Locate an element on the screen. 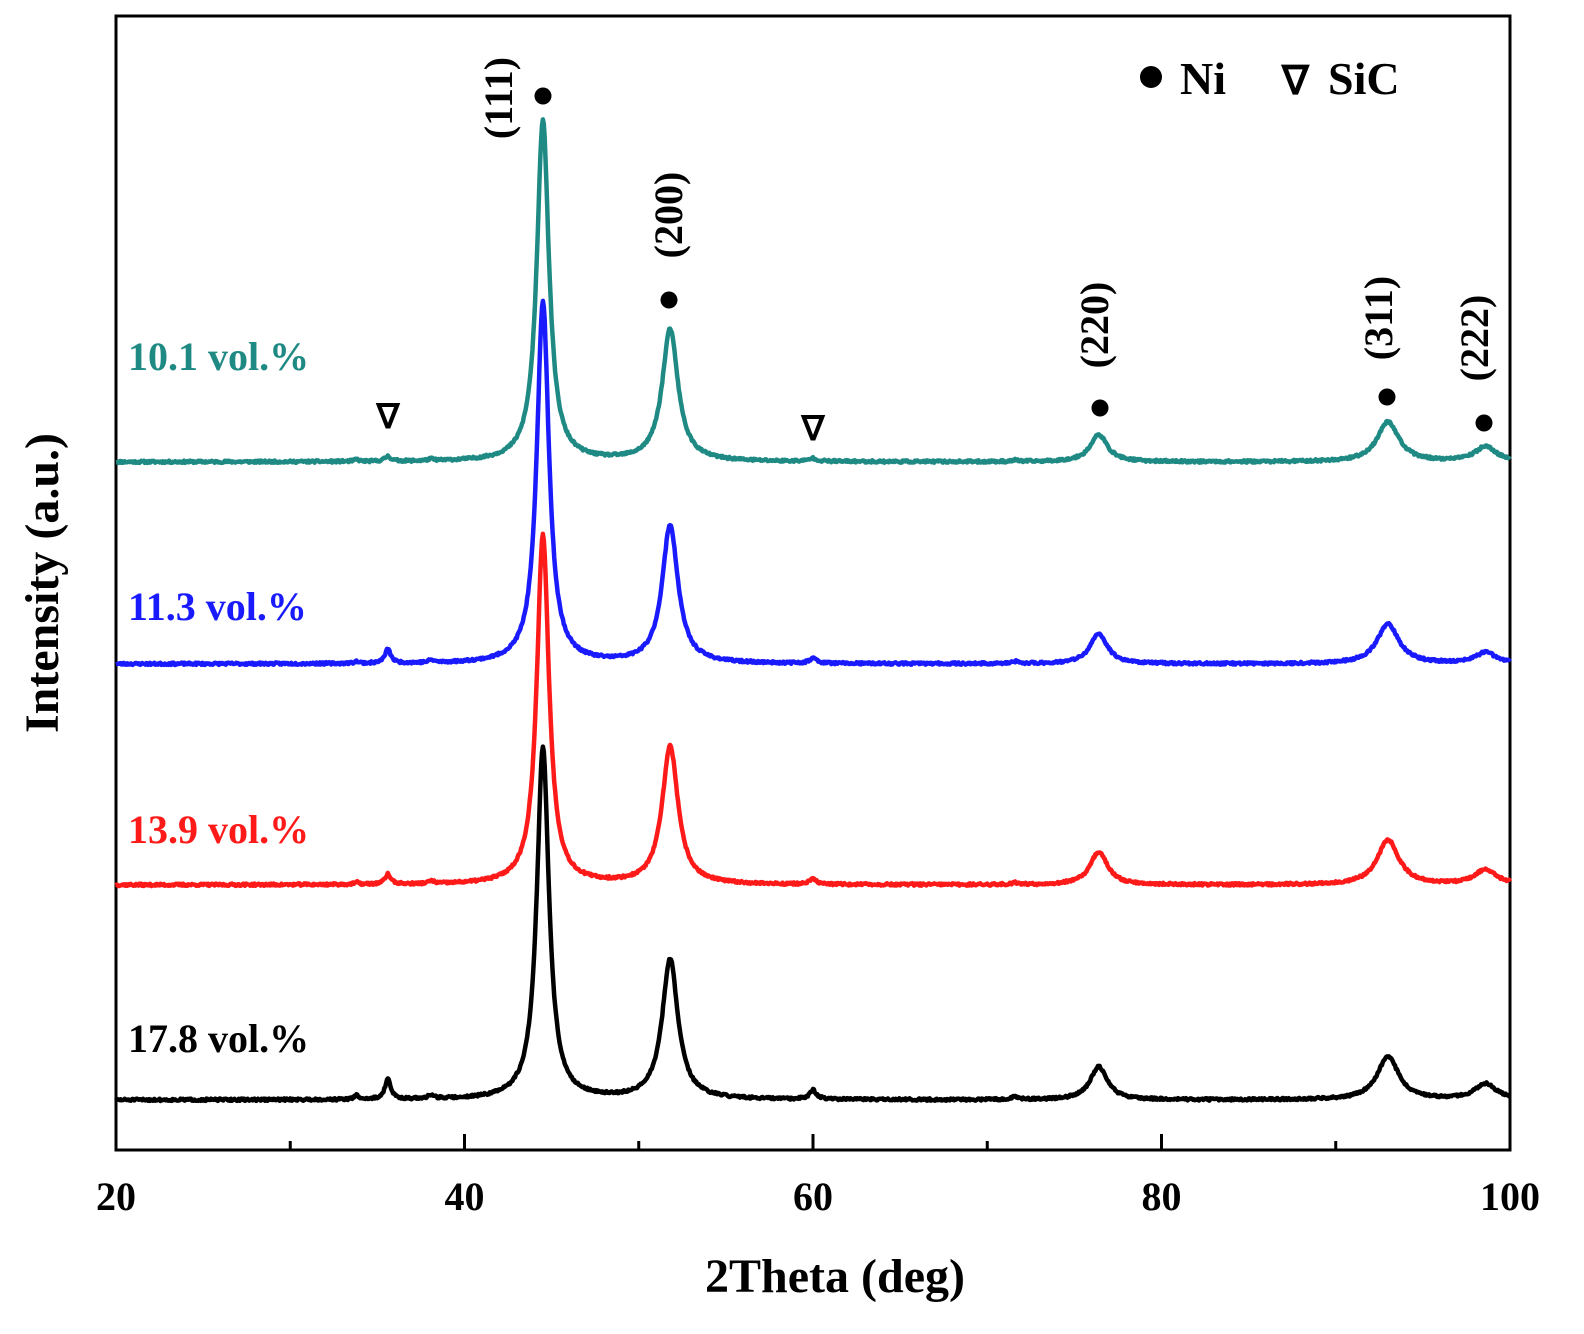 This screenshot has height=1334, width=1584. miller-index-label: (222) is located at coordinates (1474, 338).